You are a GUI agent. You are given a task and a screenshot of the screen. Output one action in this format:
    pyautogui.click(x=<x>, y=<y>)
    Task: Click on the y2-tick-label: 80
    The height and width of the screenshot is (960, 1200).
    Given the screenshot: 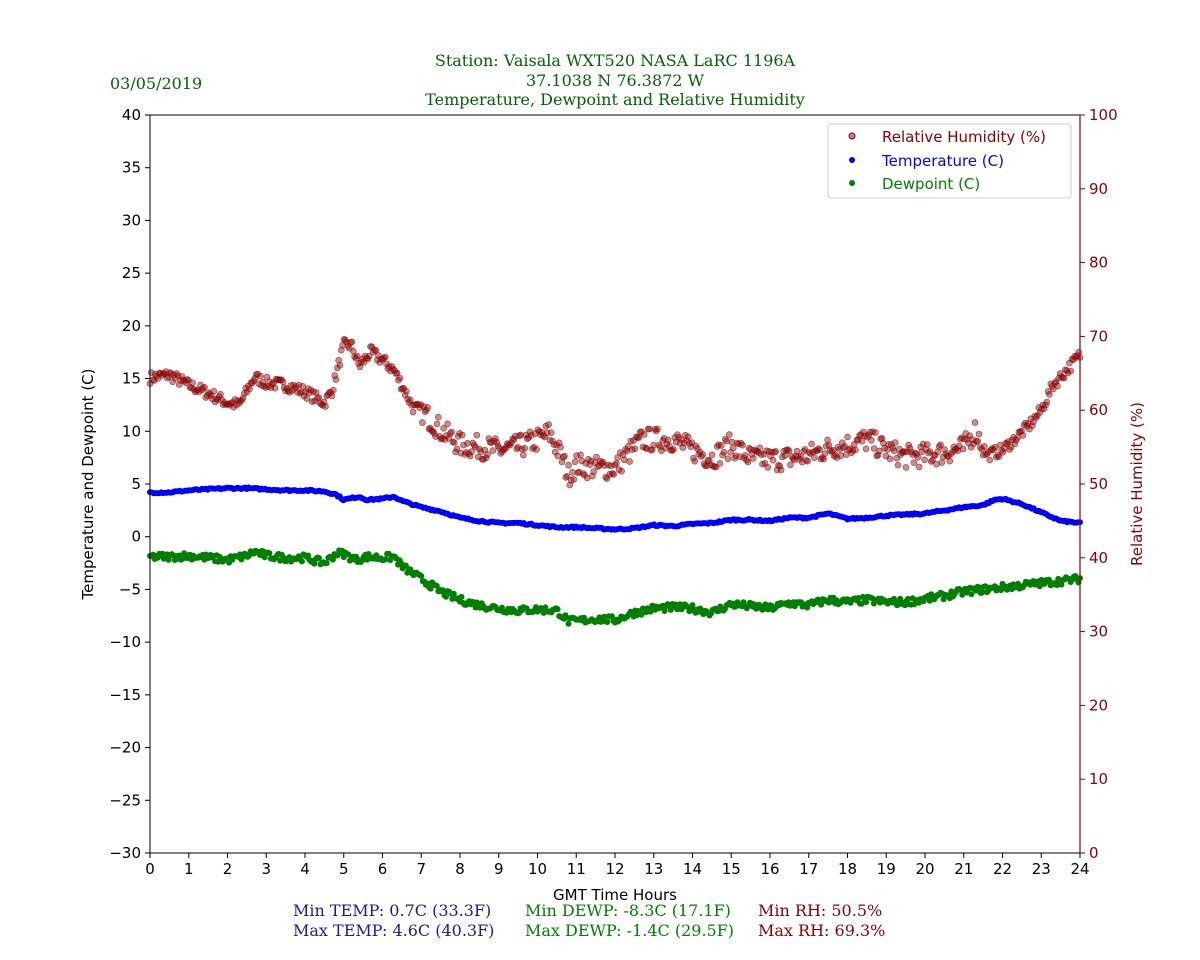 What is the action you would take?
    pyautogui.click(x=1098, y=263)
    